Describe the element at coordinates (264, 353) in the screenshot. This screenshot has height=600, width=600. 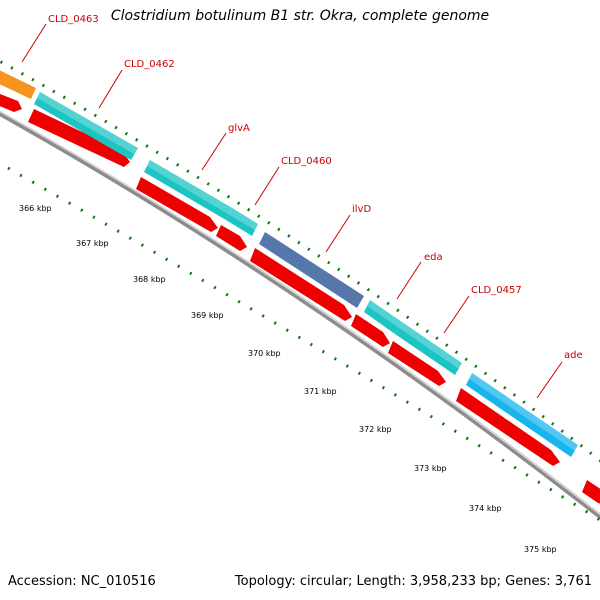
I see `scale-label: 370 kbp` at that location.